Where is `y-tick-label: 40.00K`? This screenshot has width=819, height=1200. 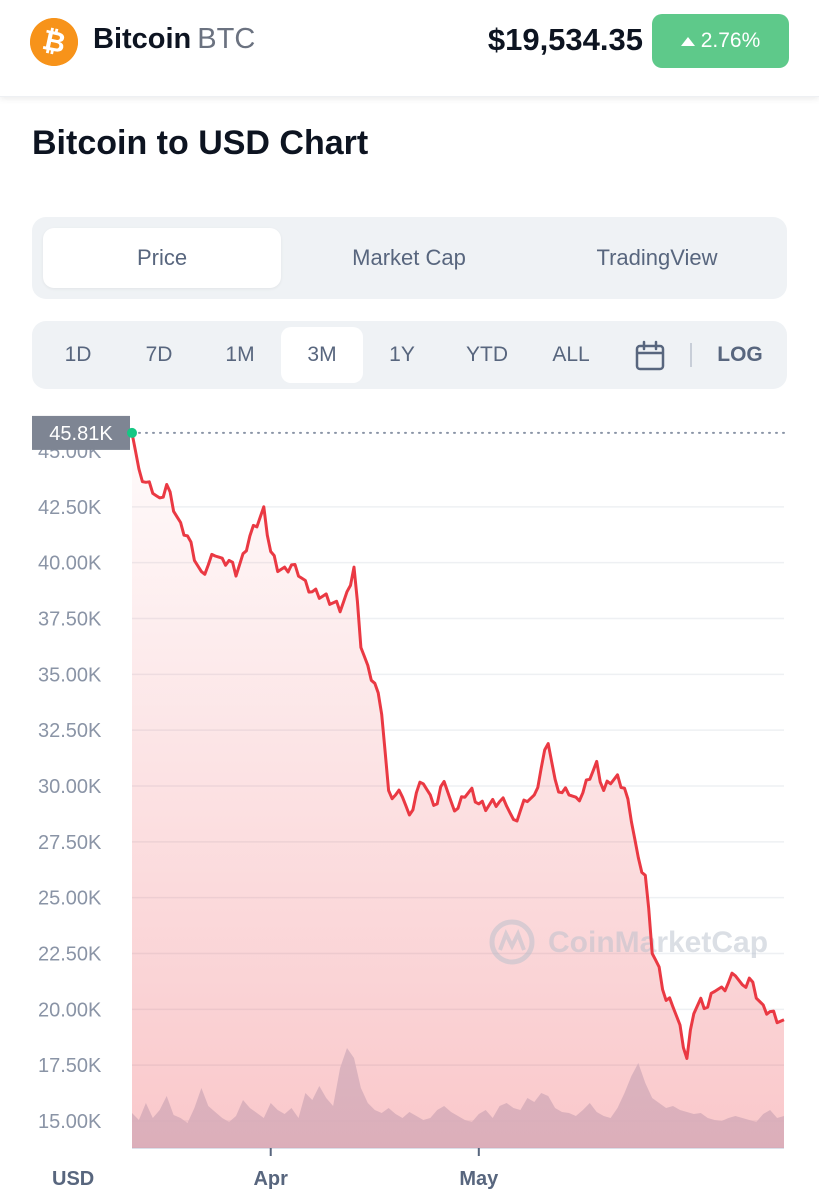
y-tick-label: 40.00K is located at coordinates (70, 564).